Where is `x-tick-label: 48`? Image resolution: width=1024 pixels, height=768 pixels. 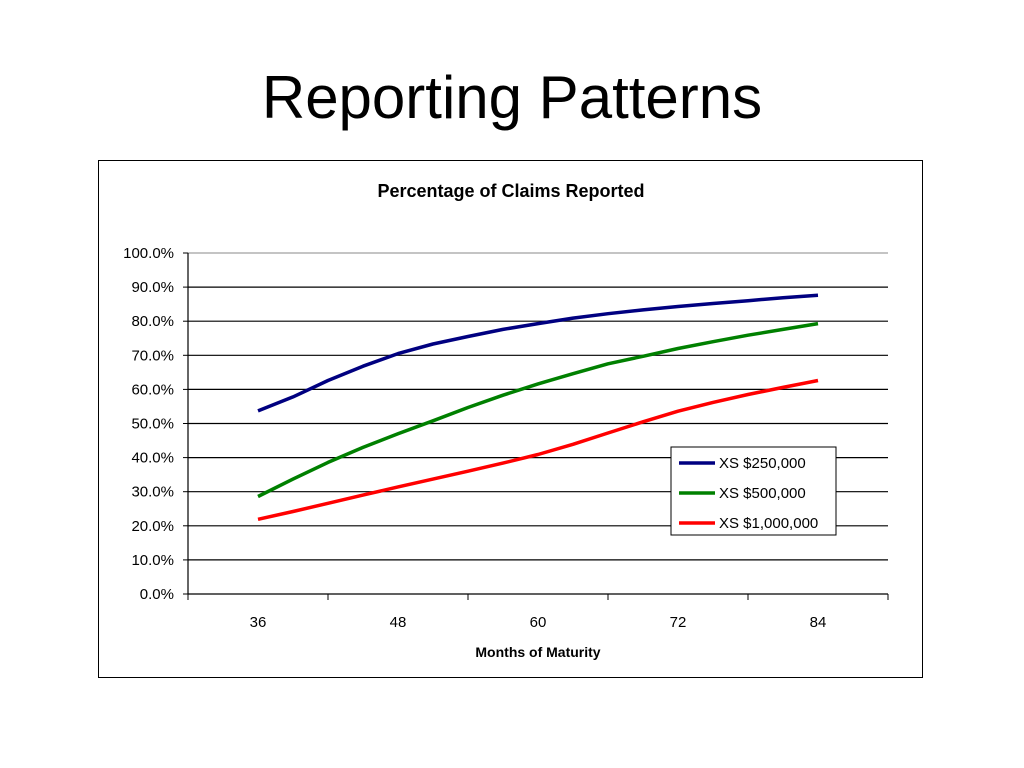
x-tick-label: 48 is located at coordinates (398, 622).